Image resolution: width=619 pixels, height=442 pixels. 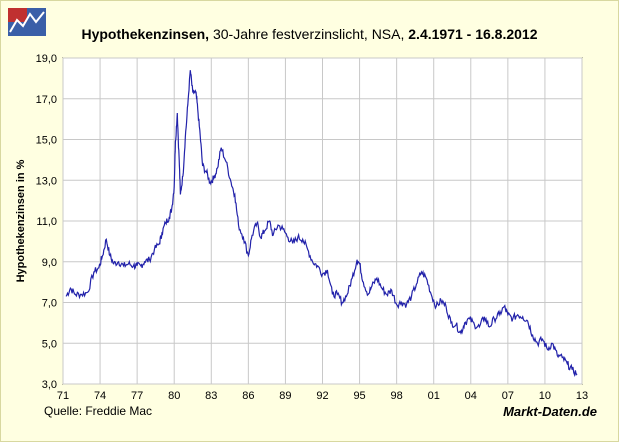 I want to click on x-tick-label: 07, so click(x=508, y=396).